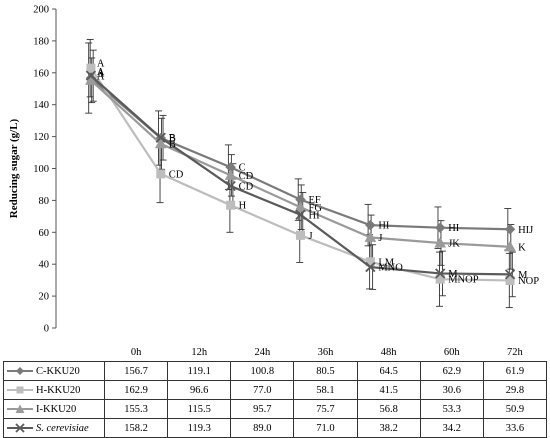 This screenshot has width=550, height=438. Describe the element at coordinates (54, 352) in the screenshot. I see `header-spacer` at that location.